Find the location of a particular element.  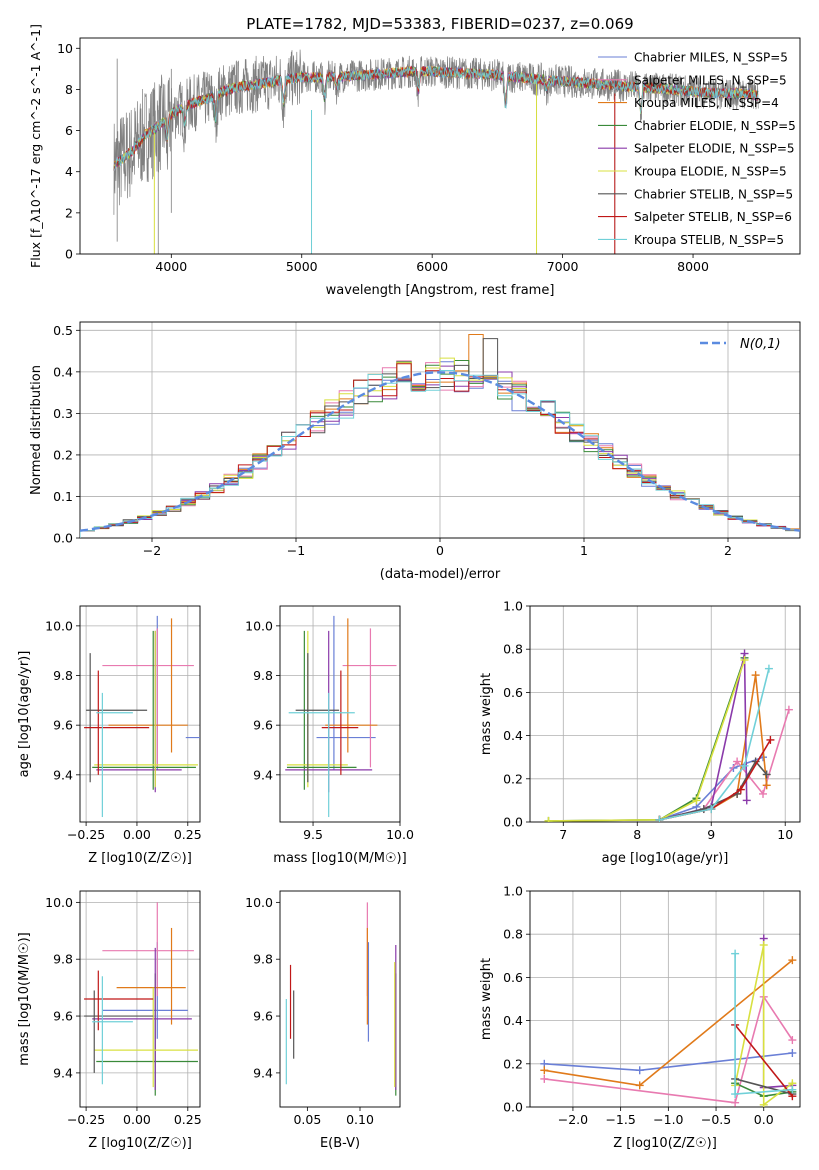

x-tick-label: 8 is located at coordinates (637, 834).